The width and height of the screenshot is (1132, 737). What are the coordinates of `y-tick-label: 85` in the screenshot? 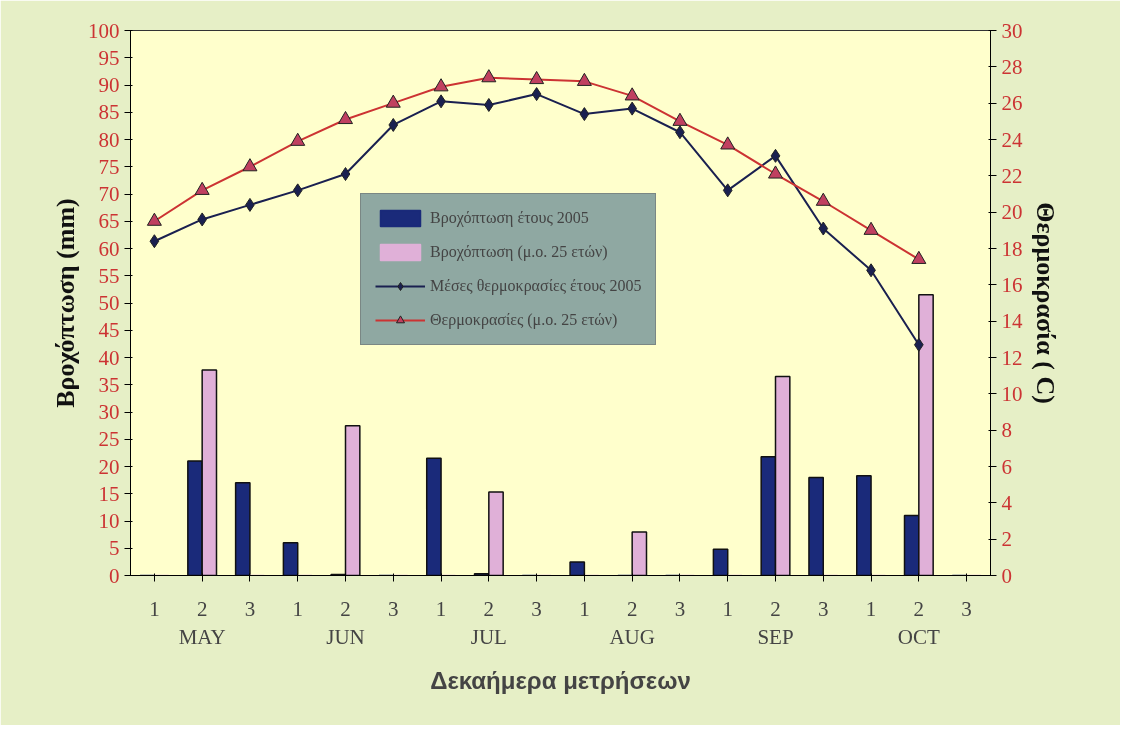 It's located at (109, 112).